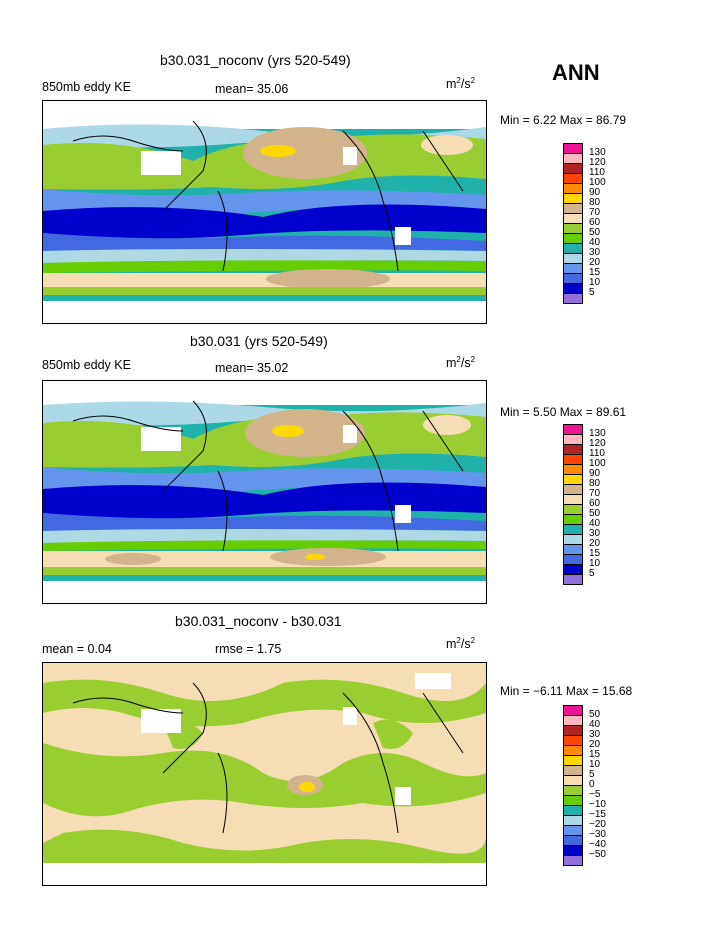 The image size is (723, 935). I want to click on panel-3-map, so click(264, 774).